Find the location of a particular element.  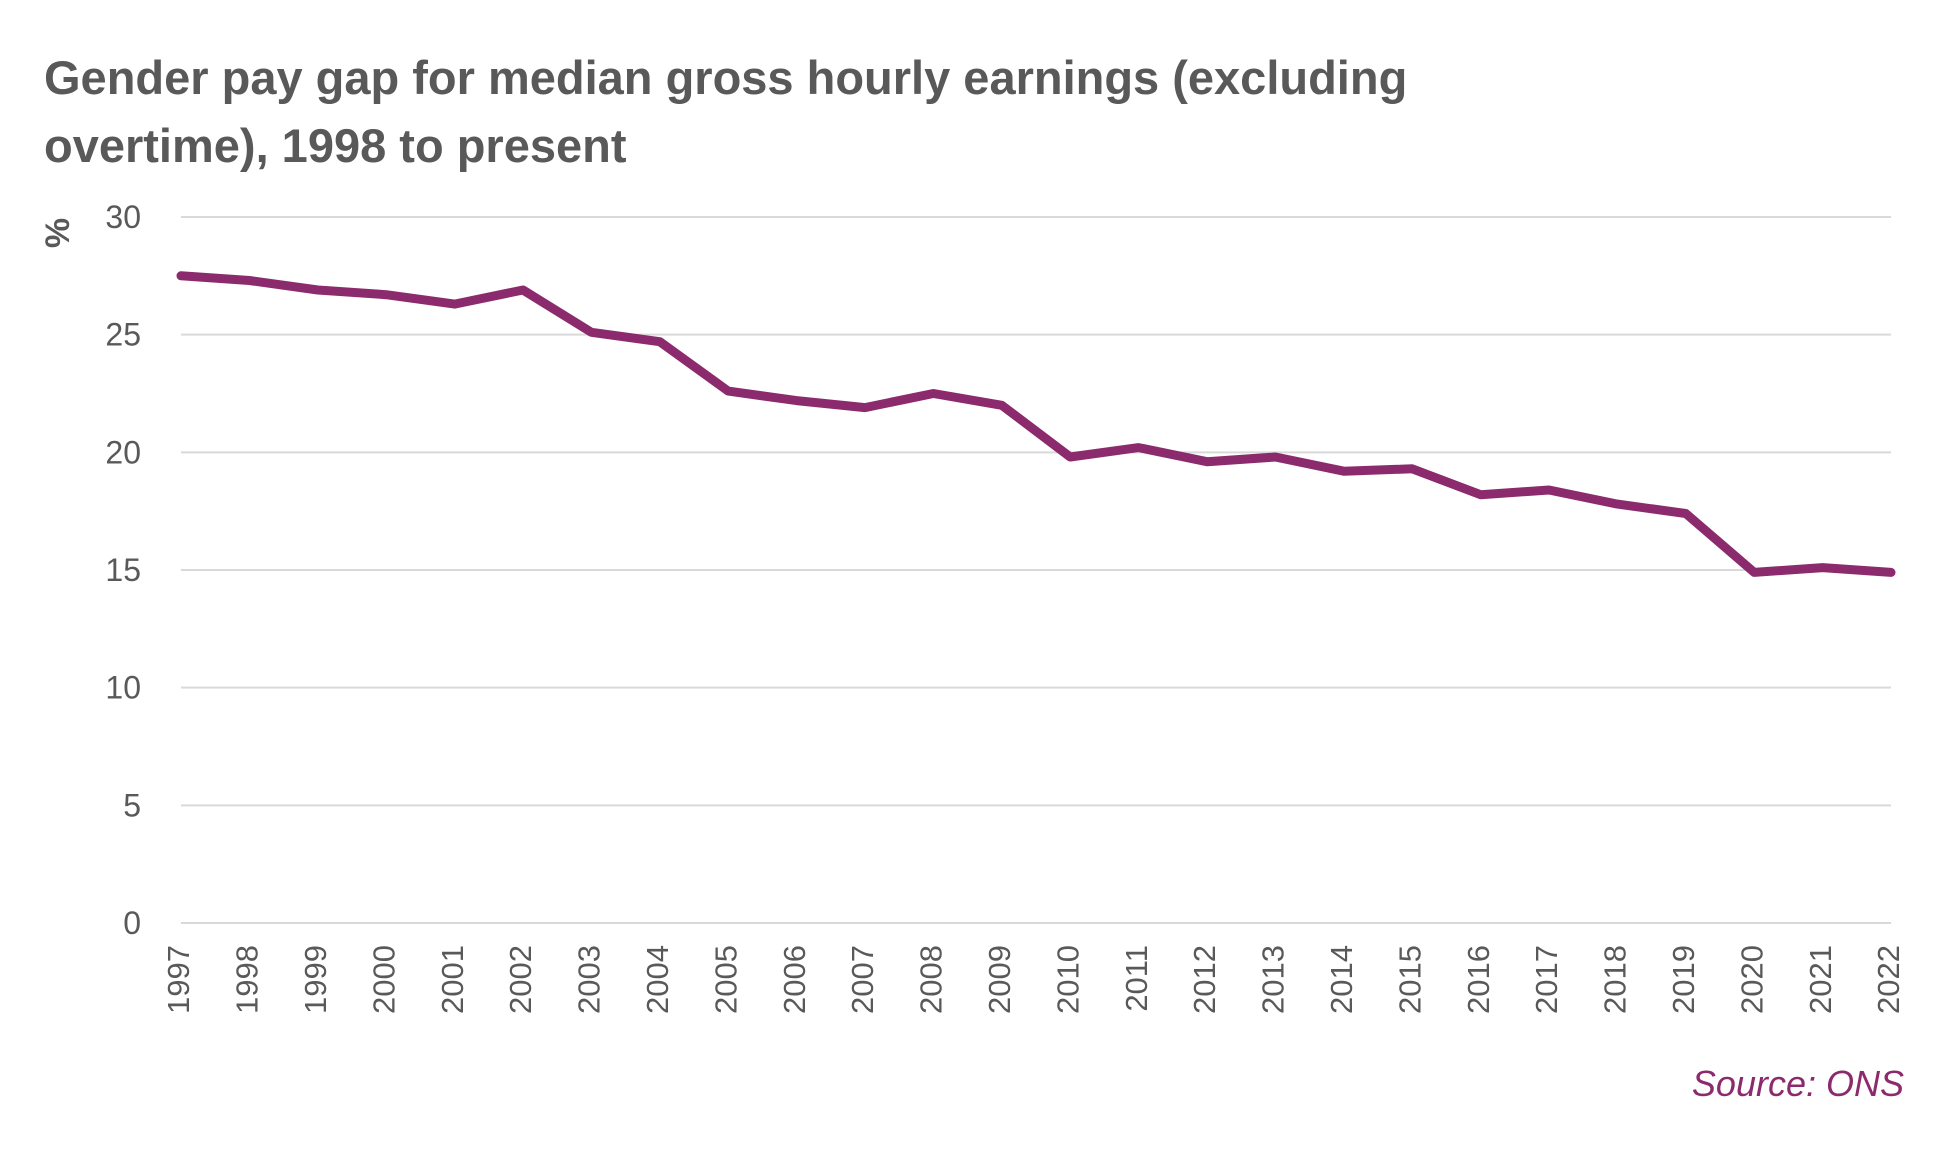

y-tick-label: 20 is located at coordinates (123, 452).